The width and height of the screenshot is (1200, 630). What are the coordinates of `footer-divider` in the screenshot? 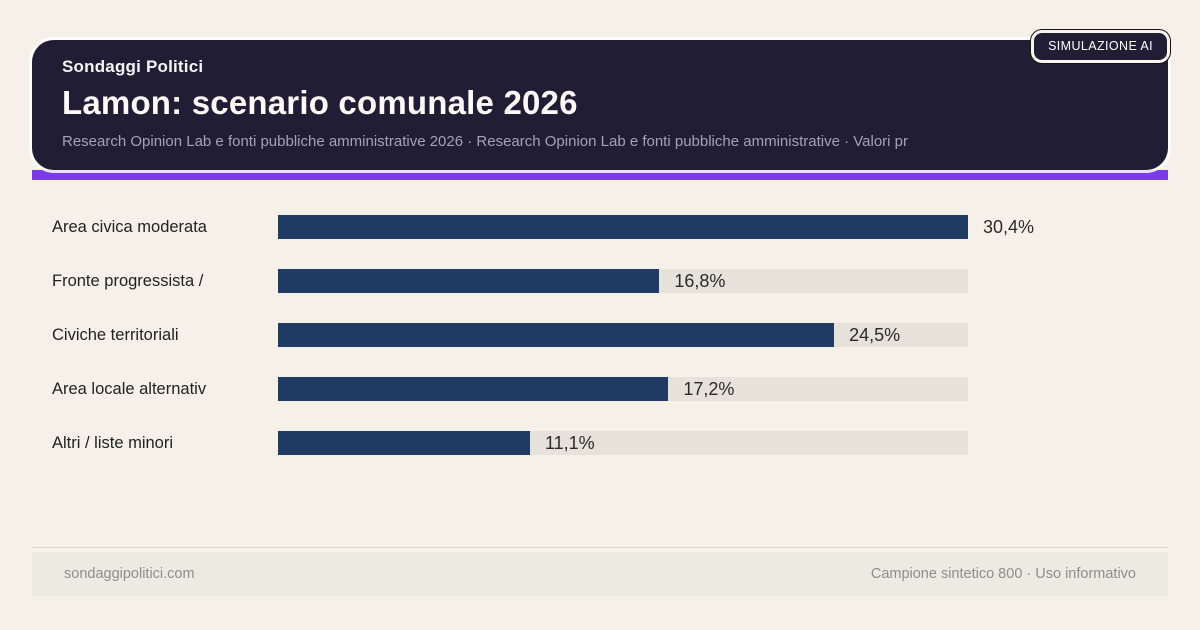 It's located at (600, 547).